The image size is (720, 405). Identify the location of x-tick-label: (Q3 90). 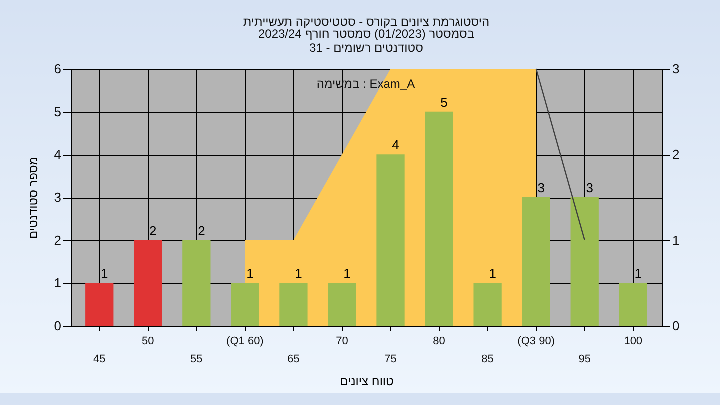
(536, 342).